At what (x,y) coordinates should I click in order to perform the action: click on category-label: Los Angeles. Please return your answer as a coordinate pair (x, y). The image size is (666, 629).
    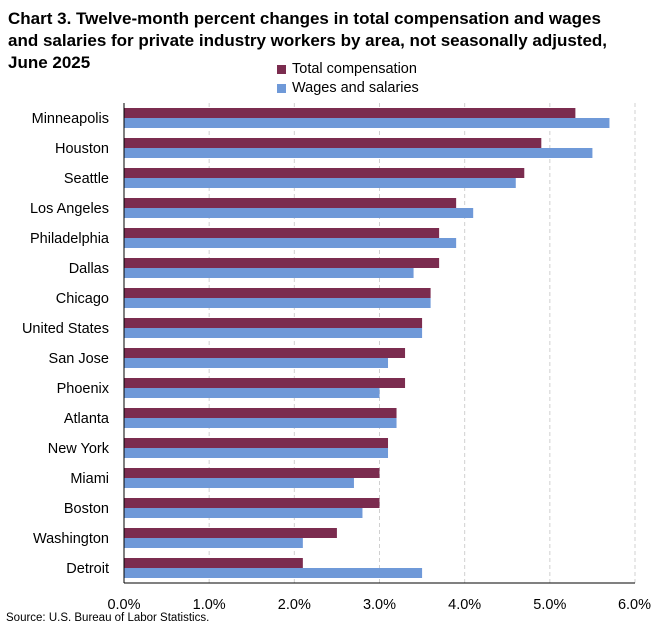
    Looking at the image, I should click on (69, 209).